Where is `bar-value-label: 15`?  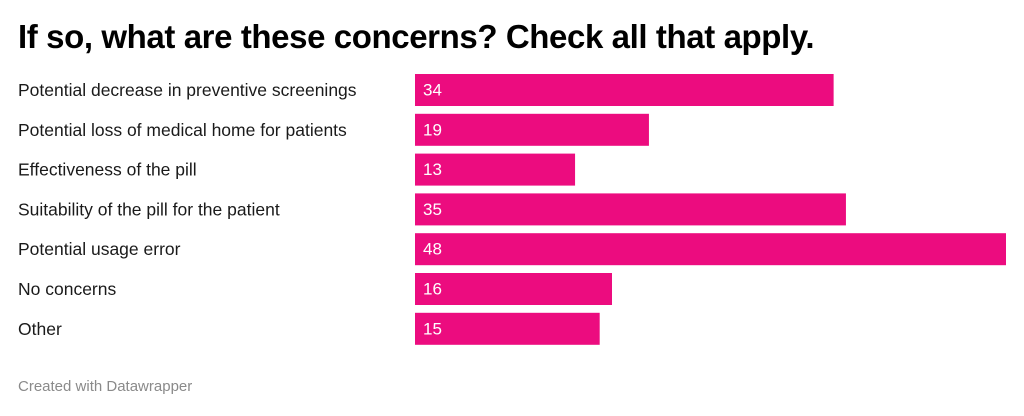 bar-value-label: 15 is located at coordinates (432, 328).